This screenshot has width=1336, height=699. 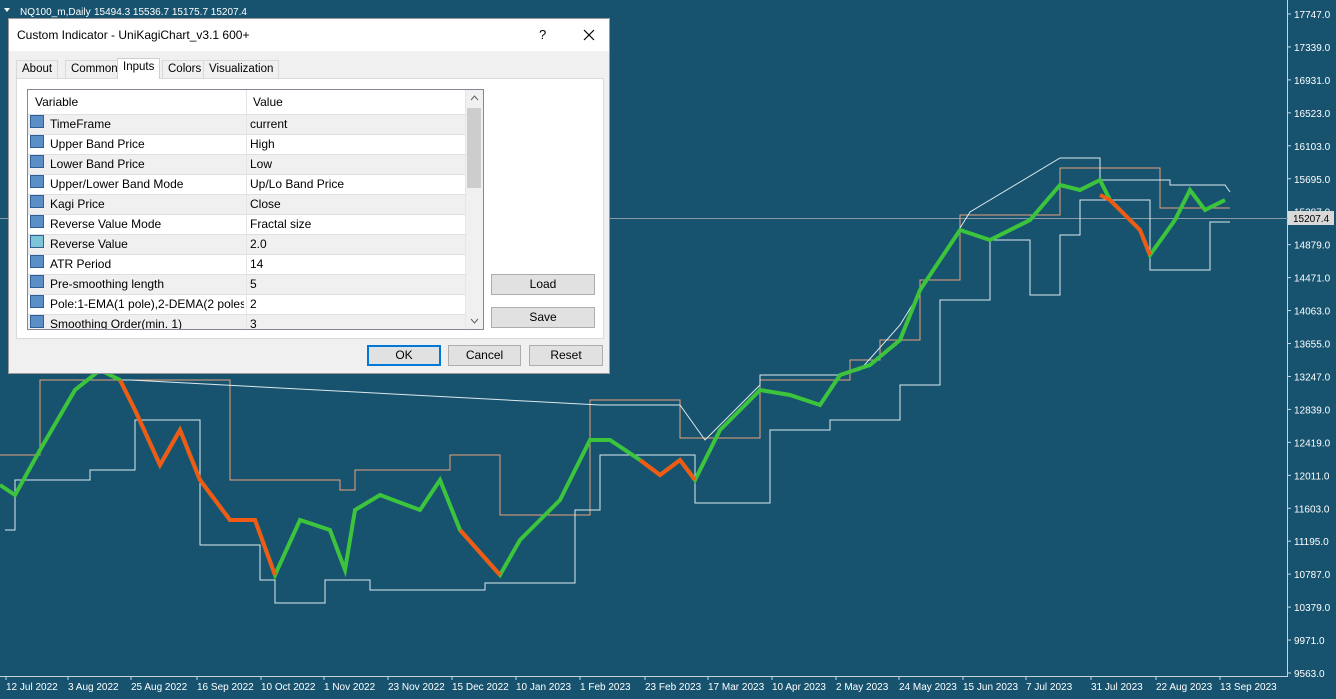 What do you see at coordinates (566, 355) in the screenshot?
I see `reset-button: Reset` at bounding box center [566, 355].